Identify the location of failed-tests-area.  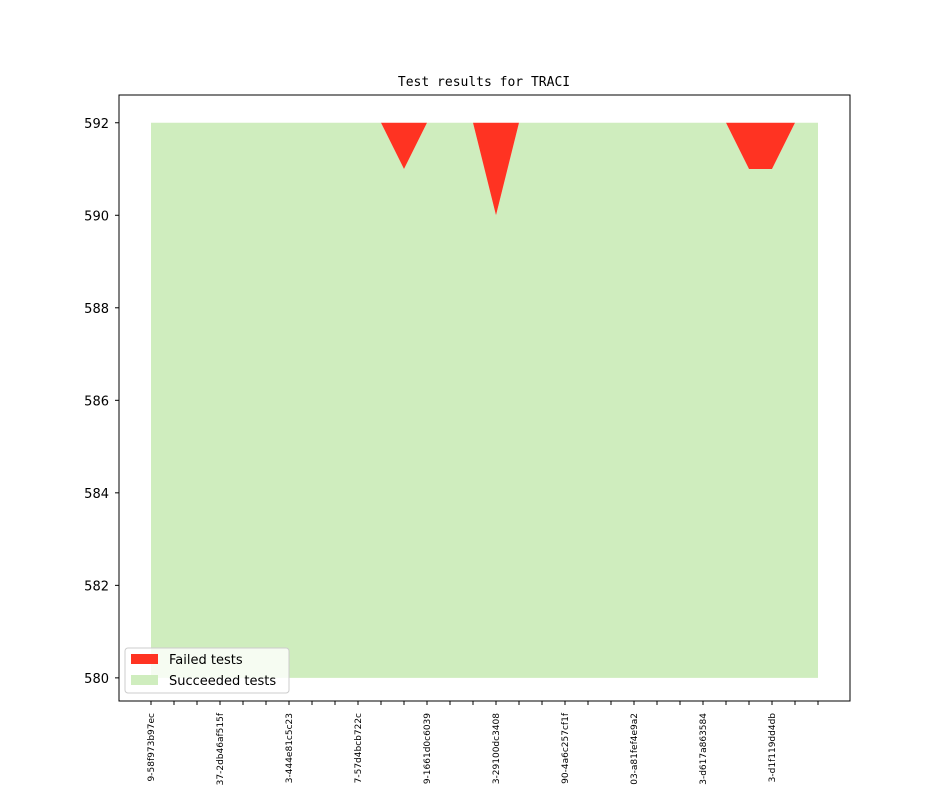
(484, 169).